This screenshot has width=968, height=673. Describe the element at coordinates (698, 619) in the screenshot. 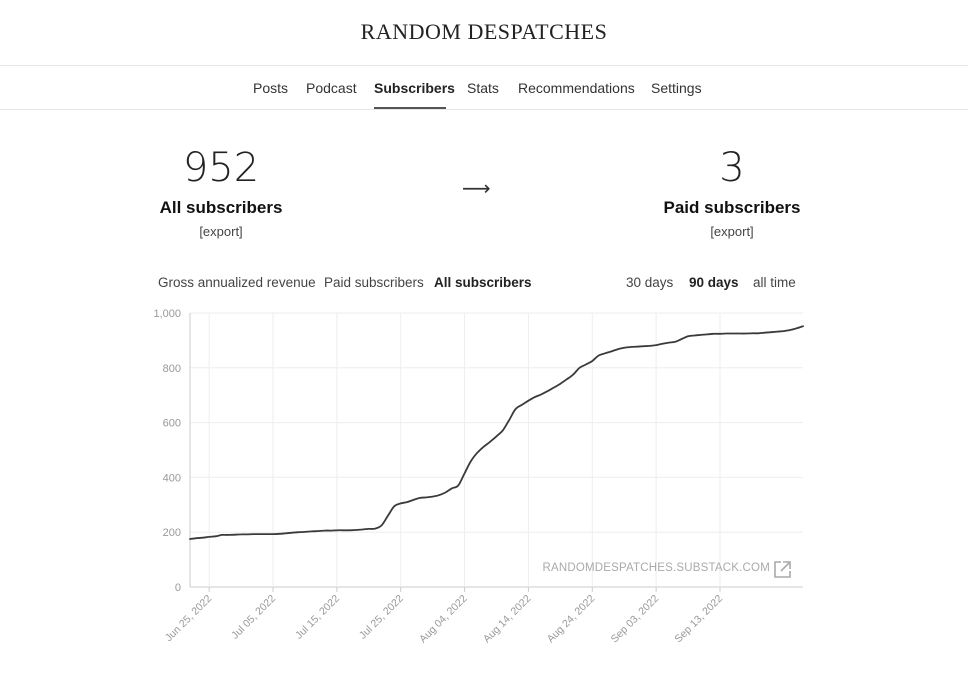

I see `x-tick-label: Sep 13, 2022` at that location.